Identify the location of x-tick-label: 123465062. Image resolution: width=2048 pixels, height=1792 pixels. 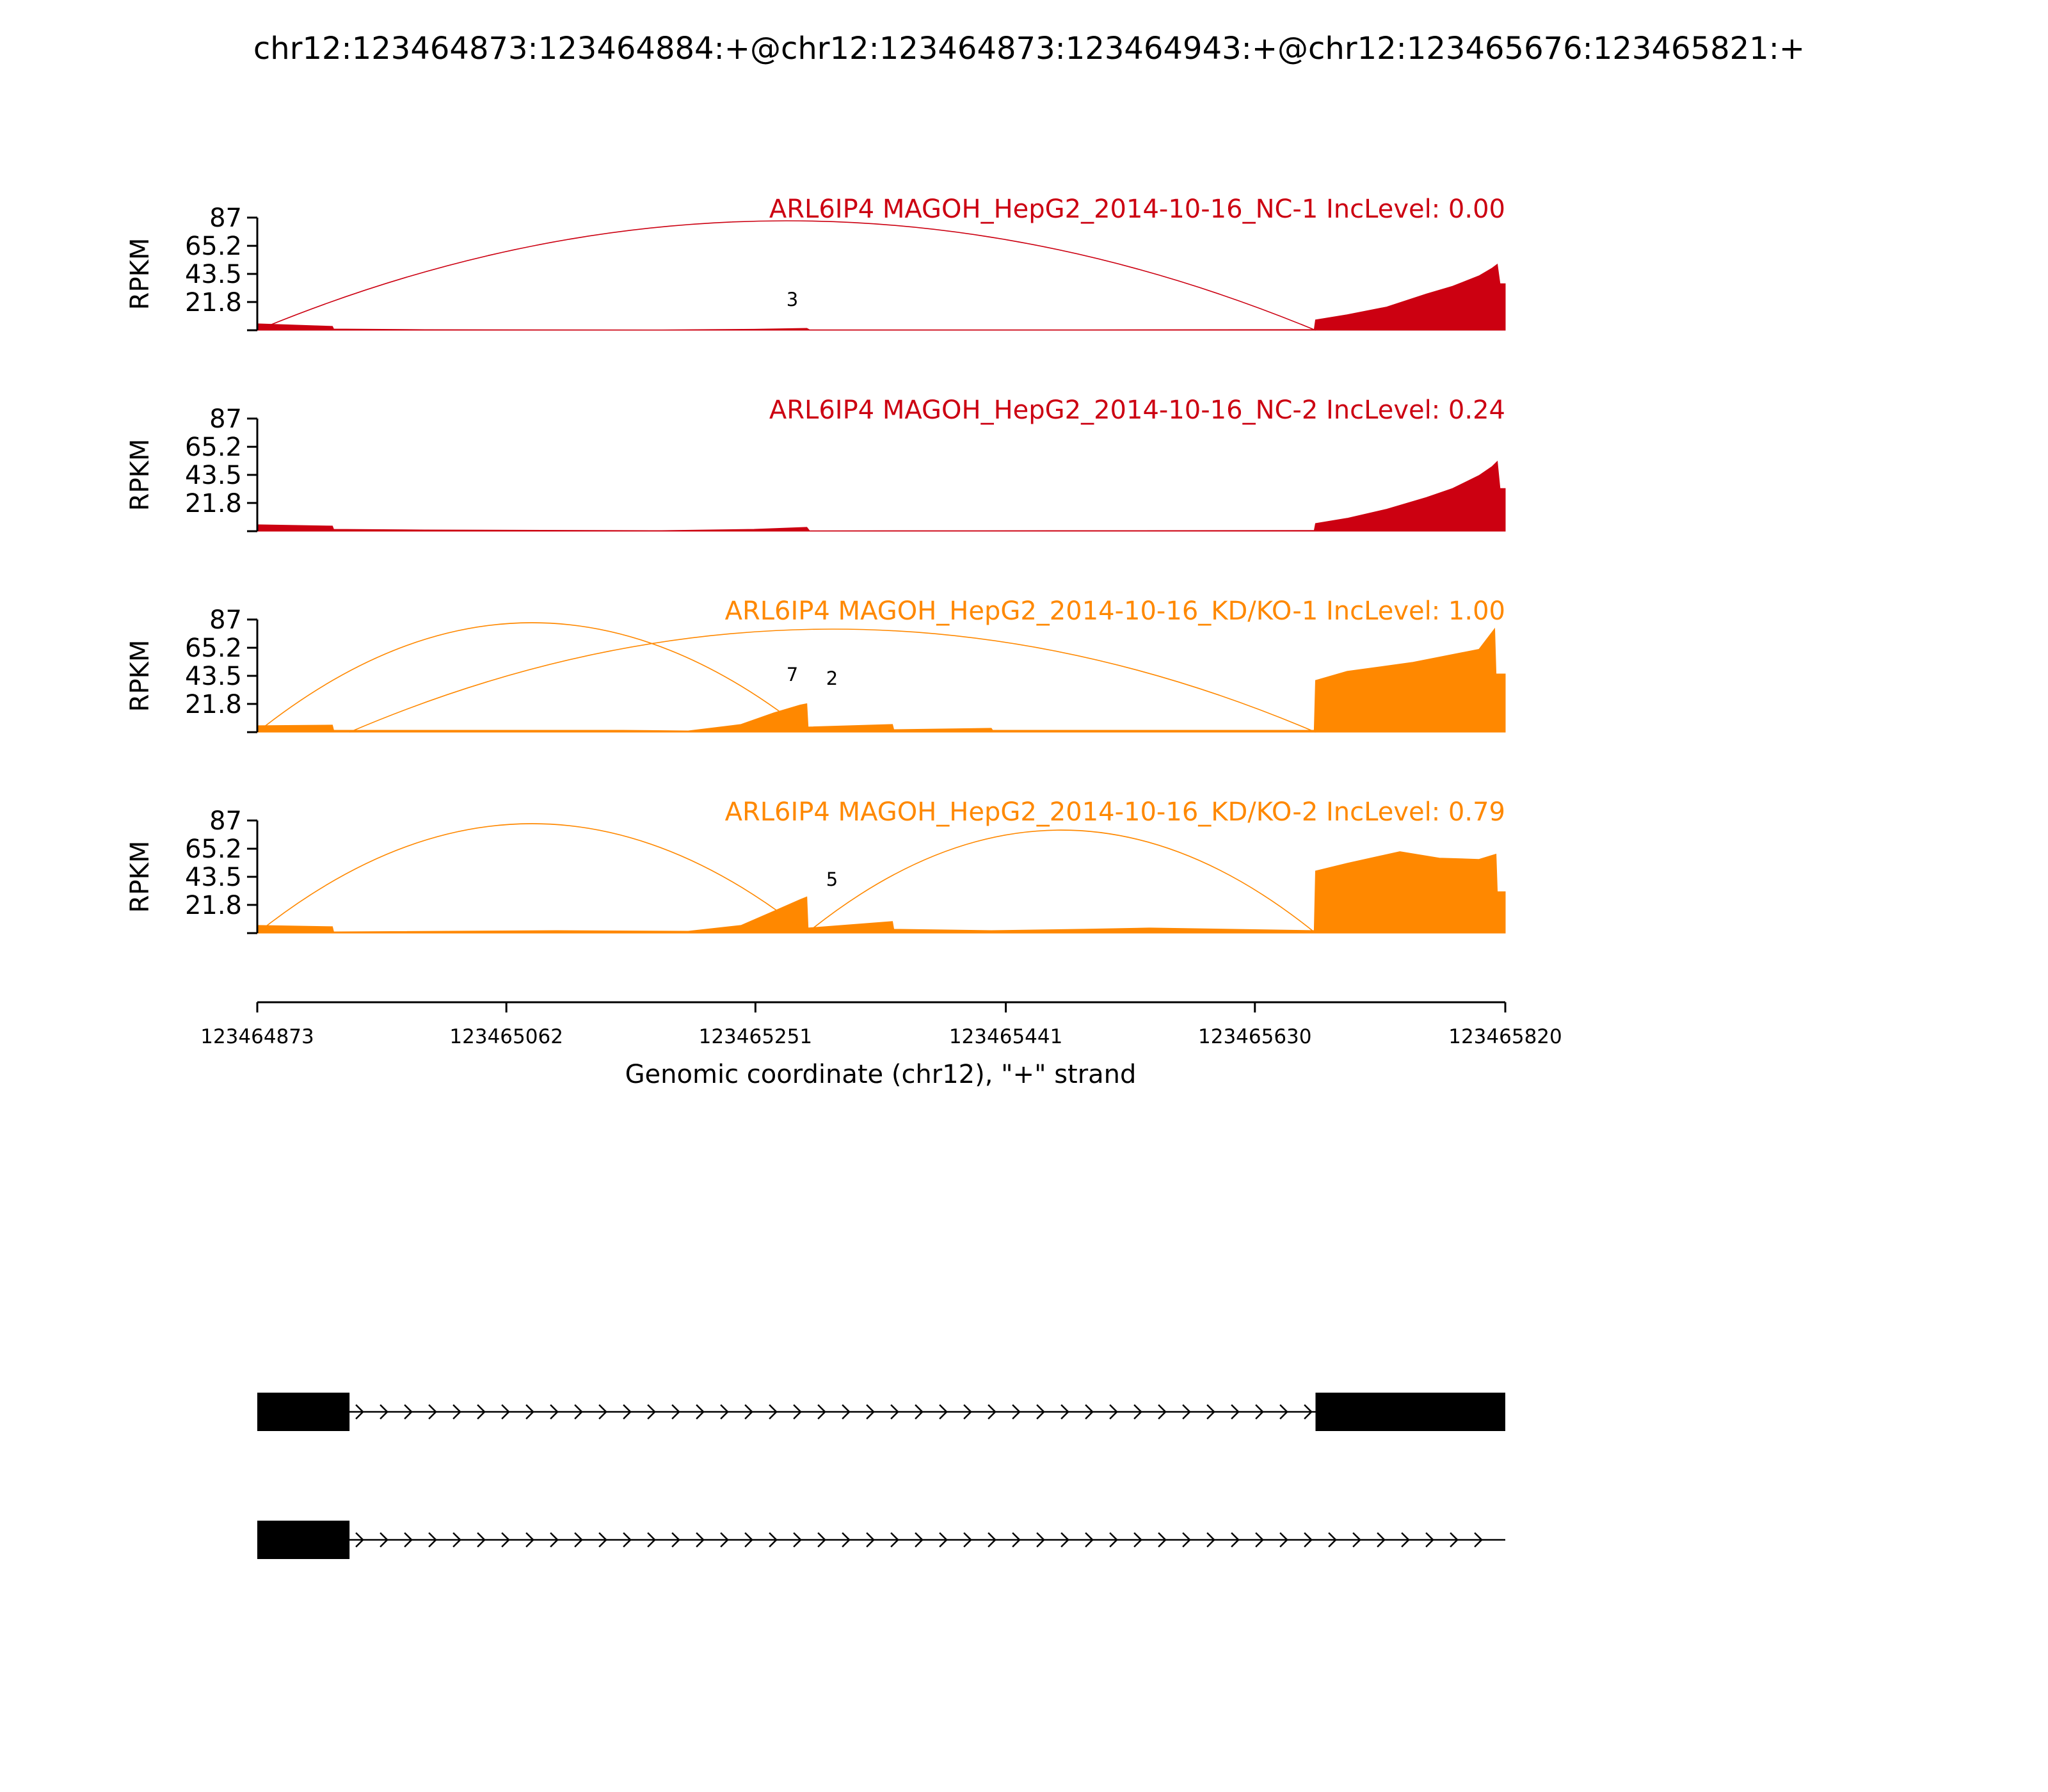
(506, 1036).